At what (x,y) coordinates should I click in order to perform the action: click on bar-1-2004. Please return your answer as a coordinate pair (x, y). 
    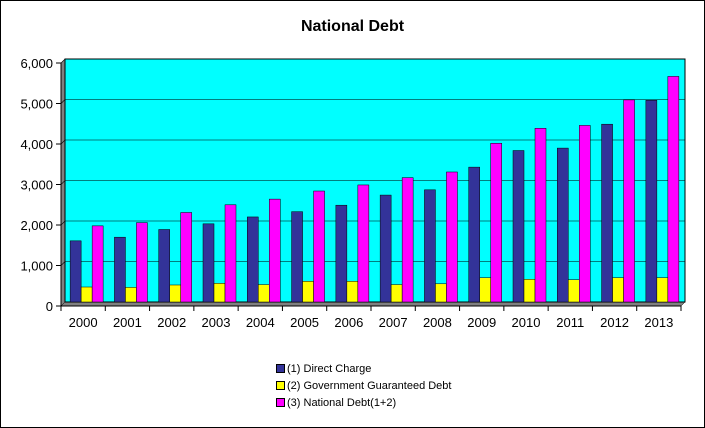
    Looking at the image, I should click on (253, 259).